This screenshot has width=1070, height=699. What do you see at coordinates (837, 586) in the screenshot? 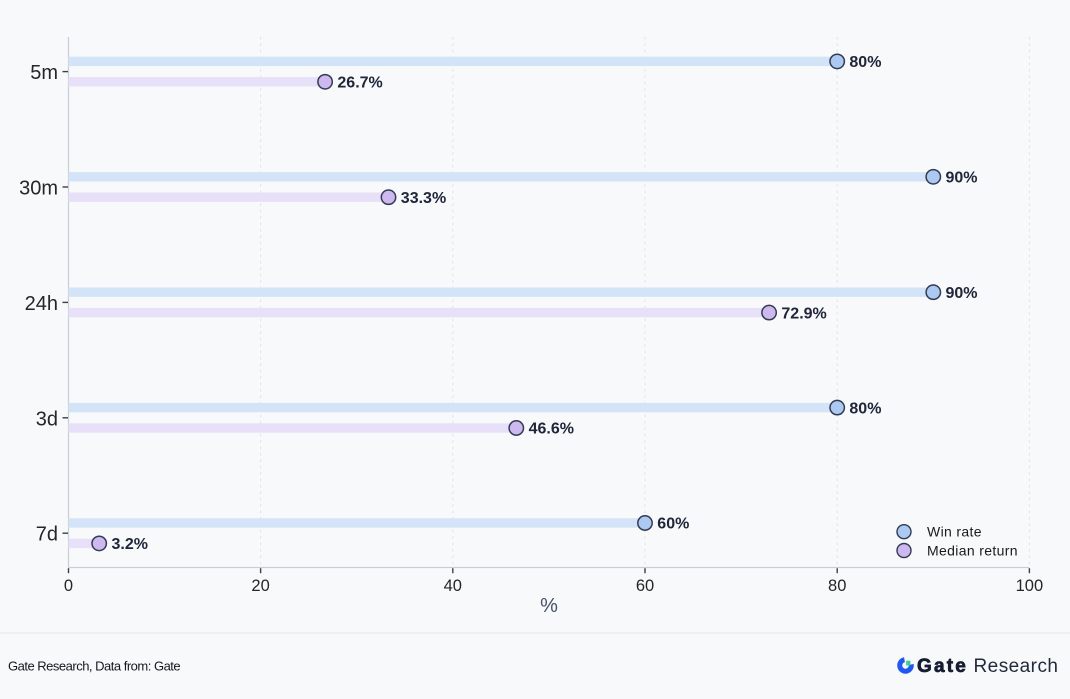
I see `svg-text: 80` at bounding box center [837, 586].